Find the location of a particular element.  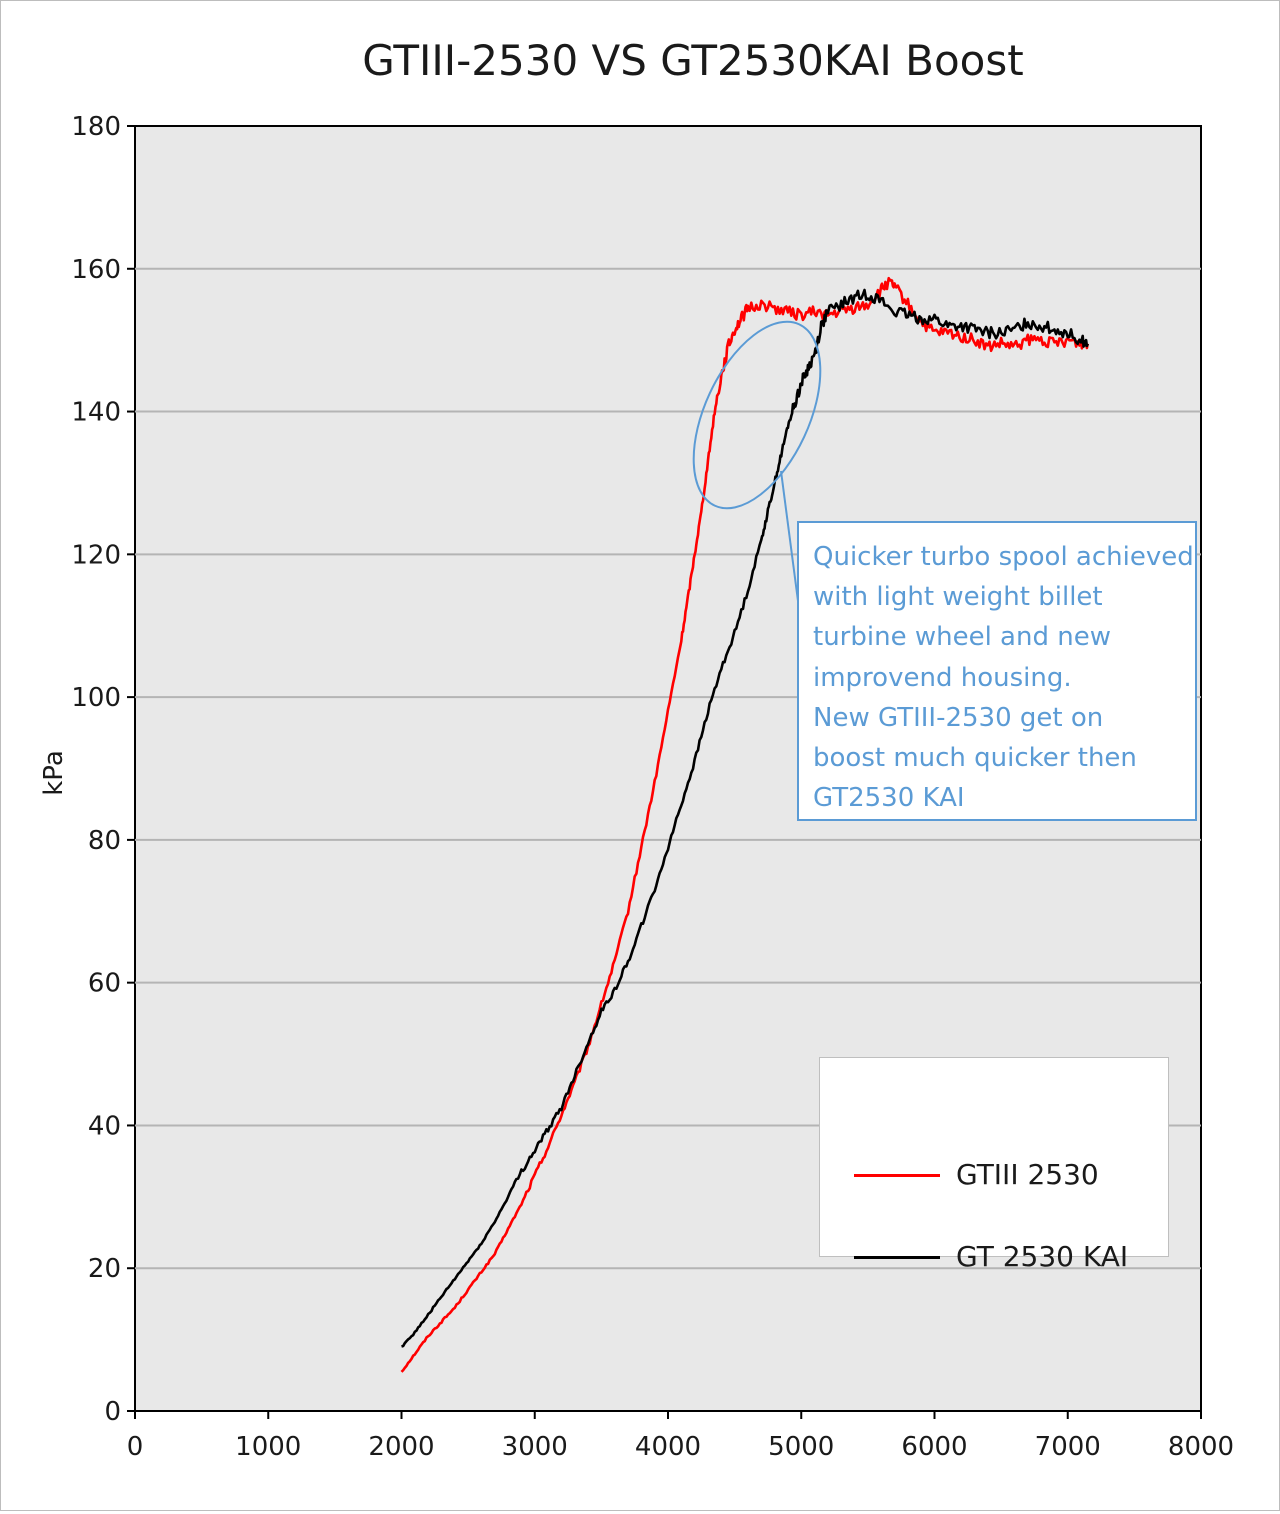

annotation-line: boost much quicker then is located at coordinates (975, 758).